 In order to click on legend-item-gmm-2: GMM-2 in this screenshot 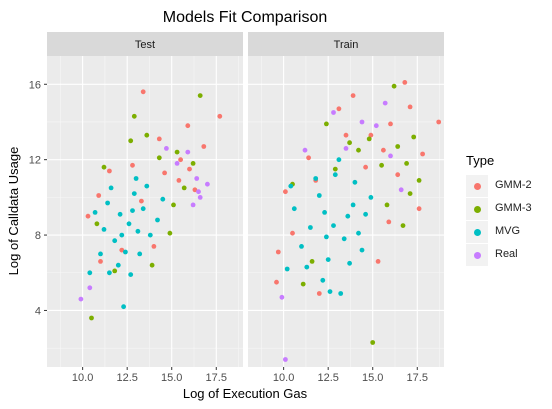, I will do `click(506, 186)`.